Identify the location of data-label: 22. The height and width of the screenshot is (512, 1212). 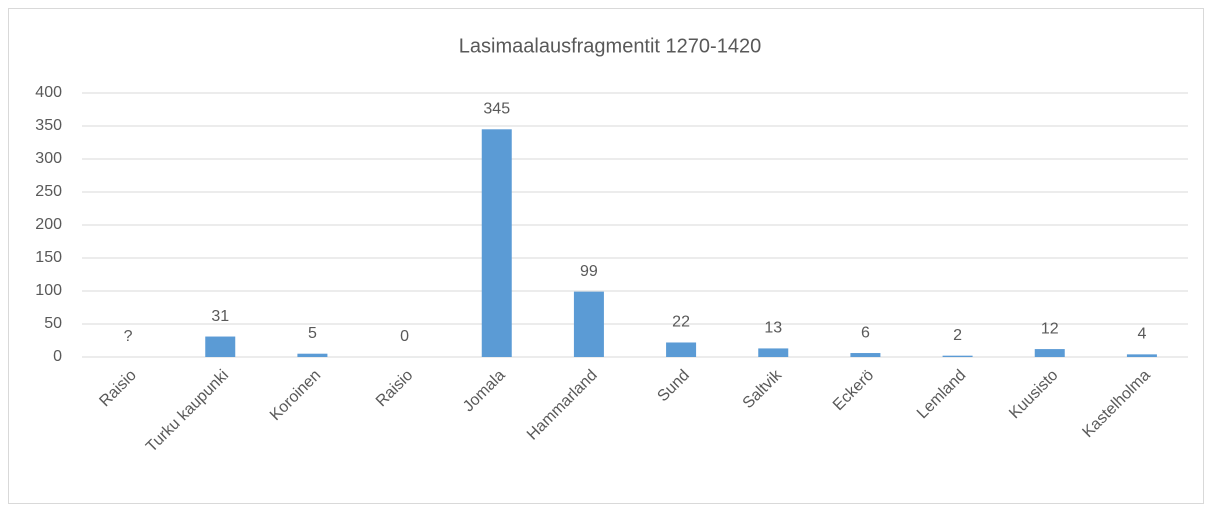
(681, 322).